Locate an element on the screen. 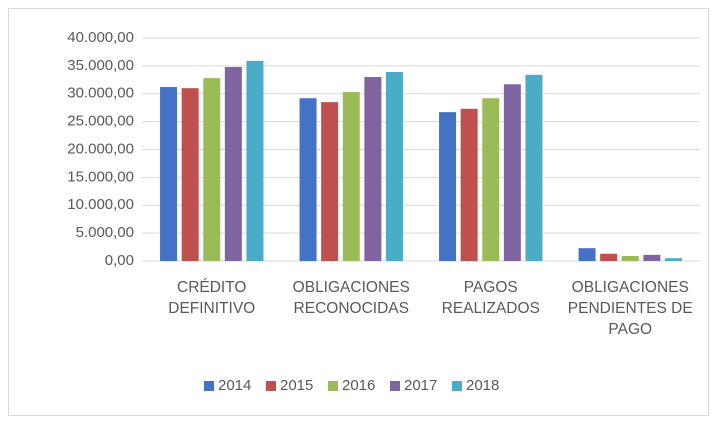  y-tick-label: 0,00 is located at coordinates (119, 260).